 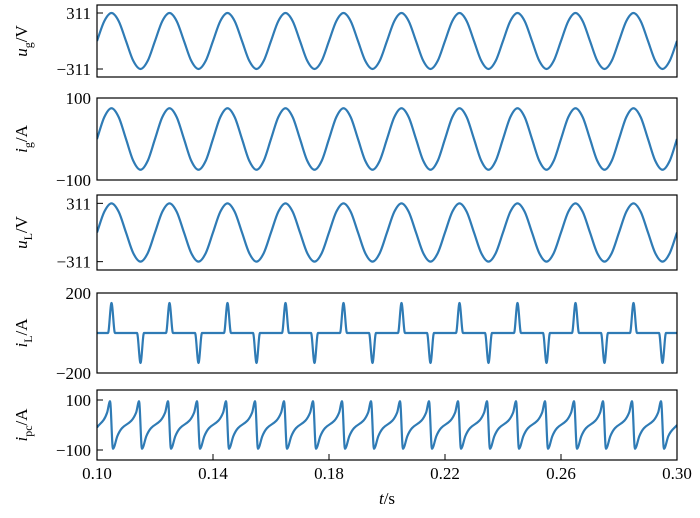 I want to click on y-axis-label: ug/V, so click(x=23, y=41).